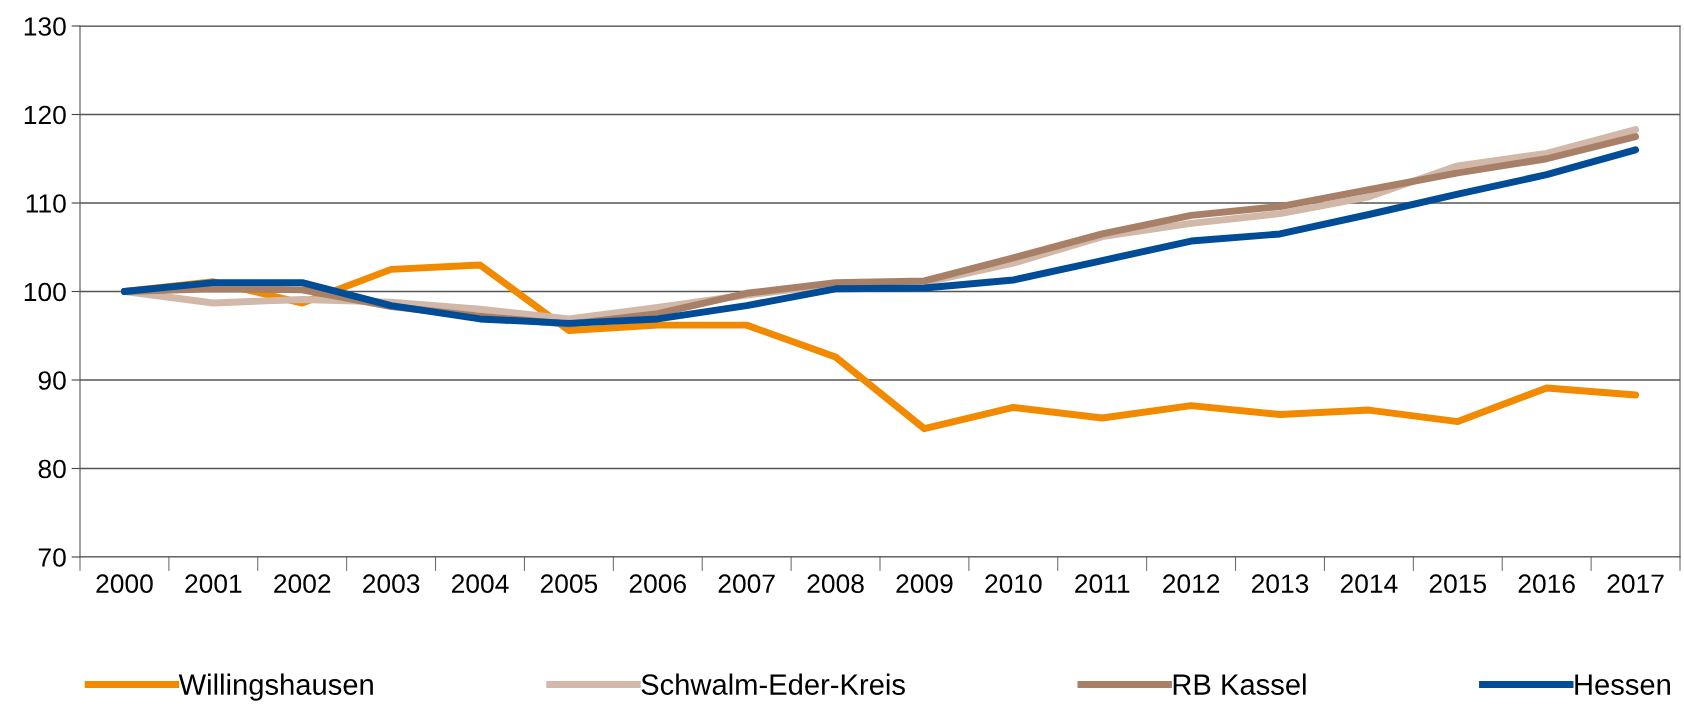 The image size is (1684, 710). What do you see at coordinates (52, 469) in the screenshot?
I see `y-tick-label: 80` at bounding box center [52, 469].